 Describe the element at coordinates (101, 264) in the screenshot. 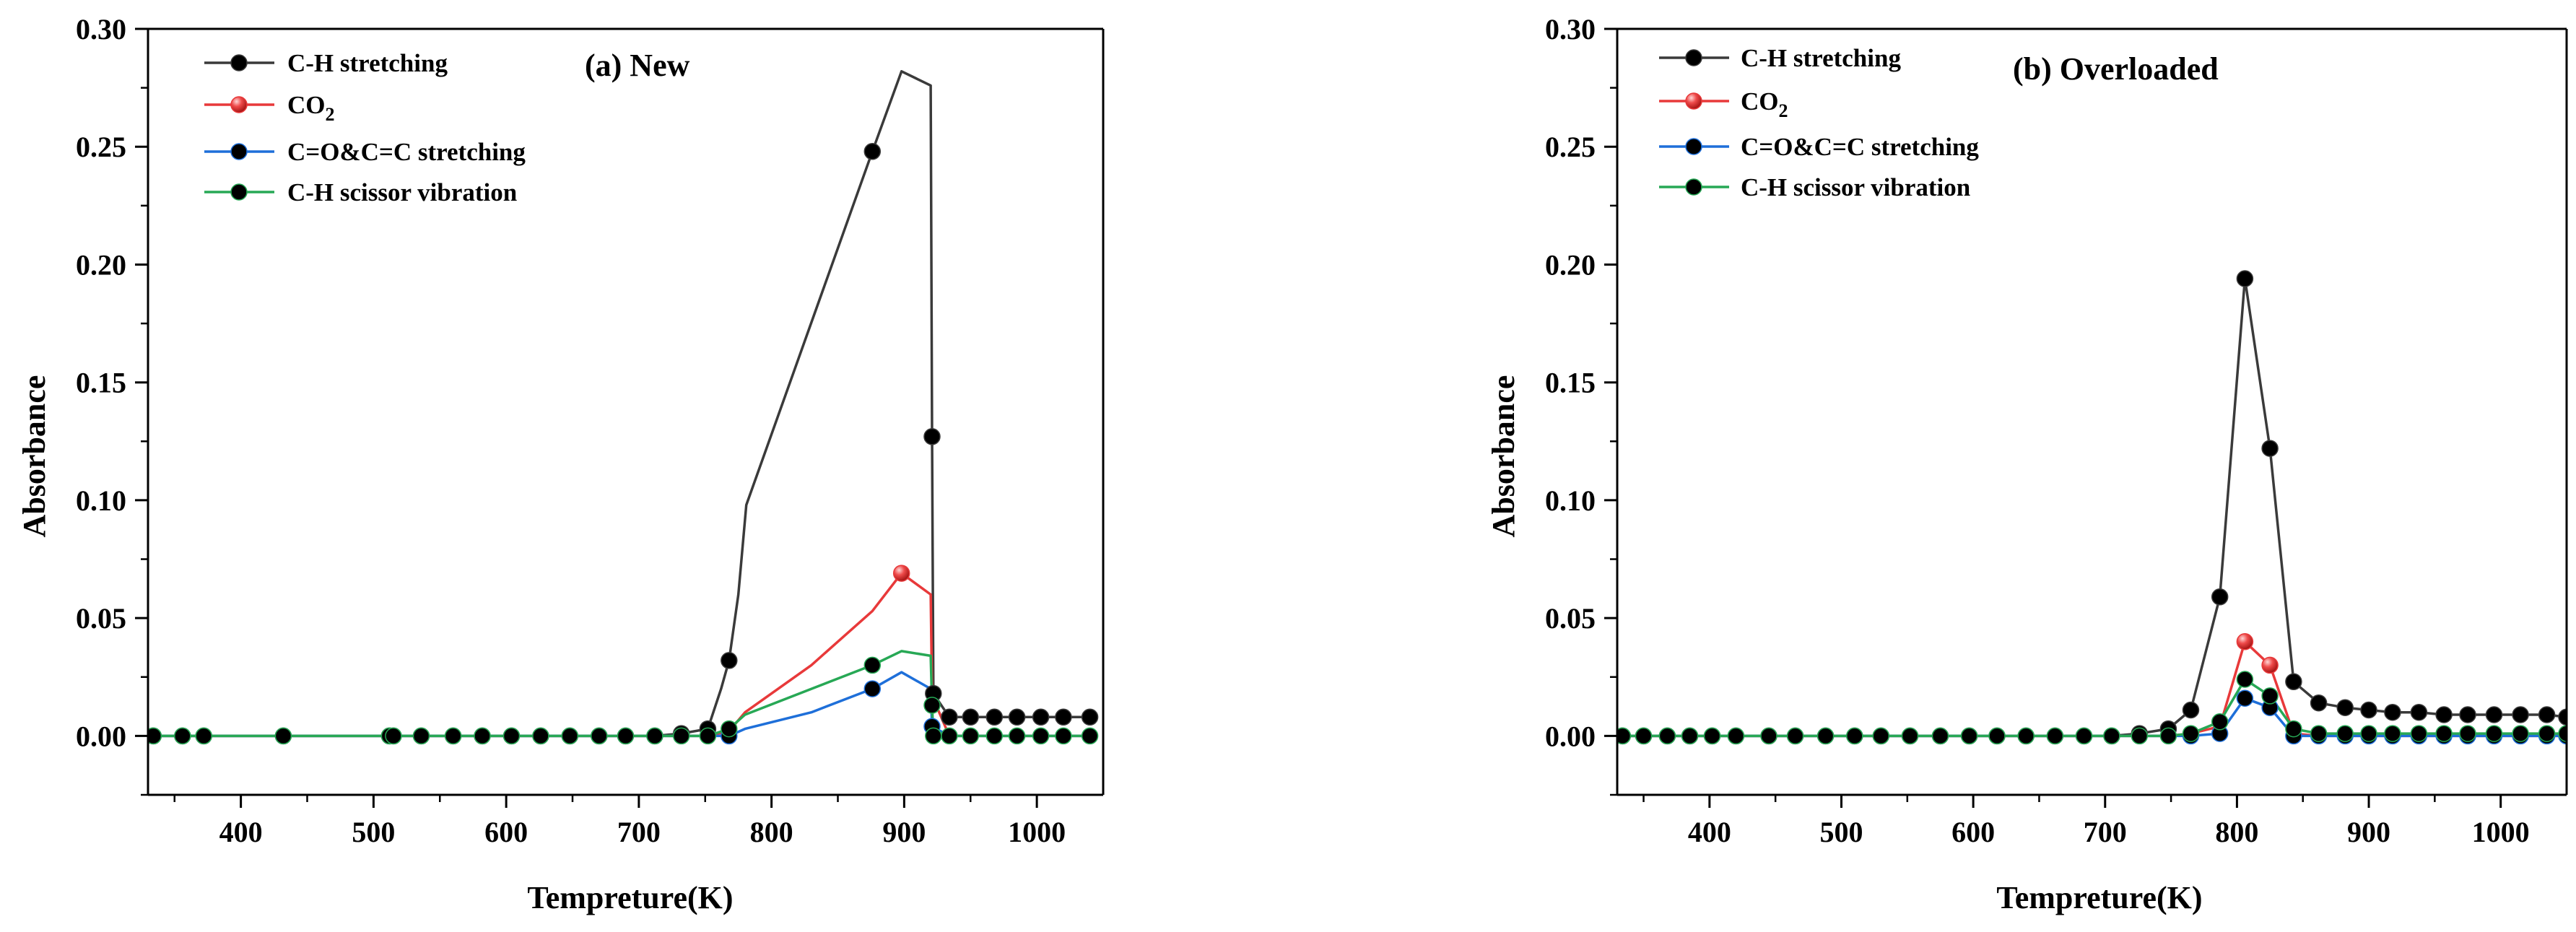

I see `y-tick-label: 0.20` at that location.